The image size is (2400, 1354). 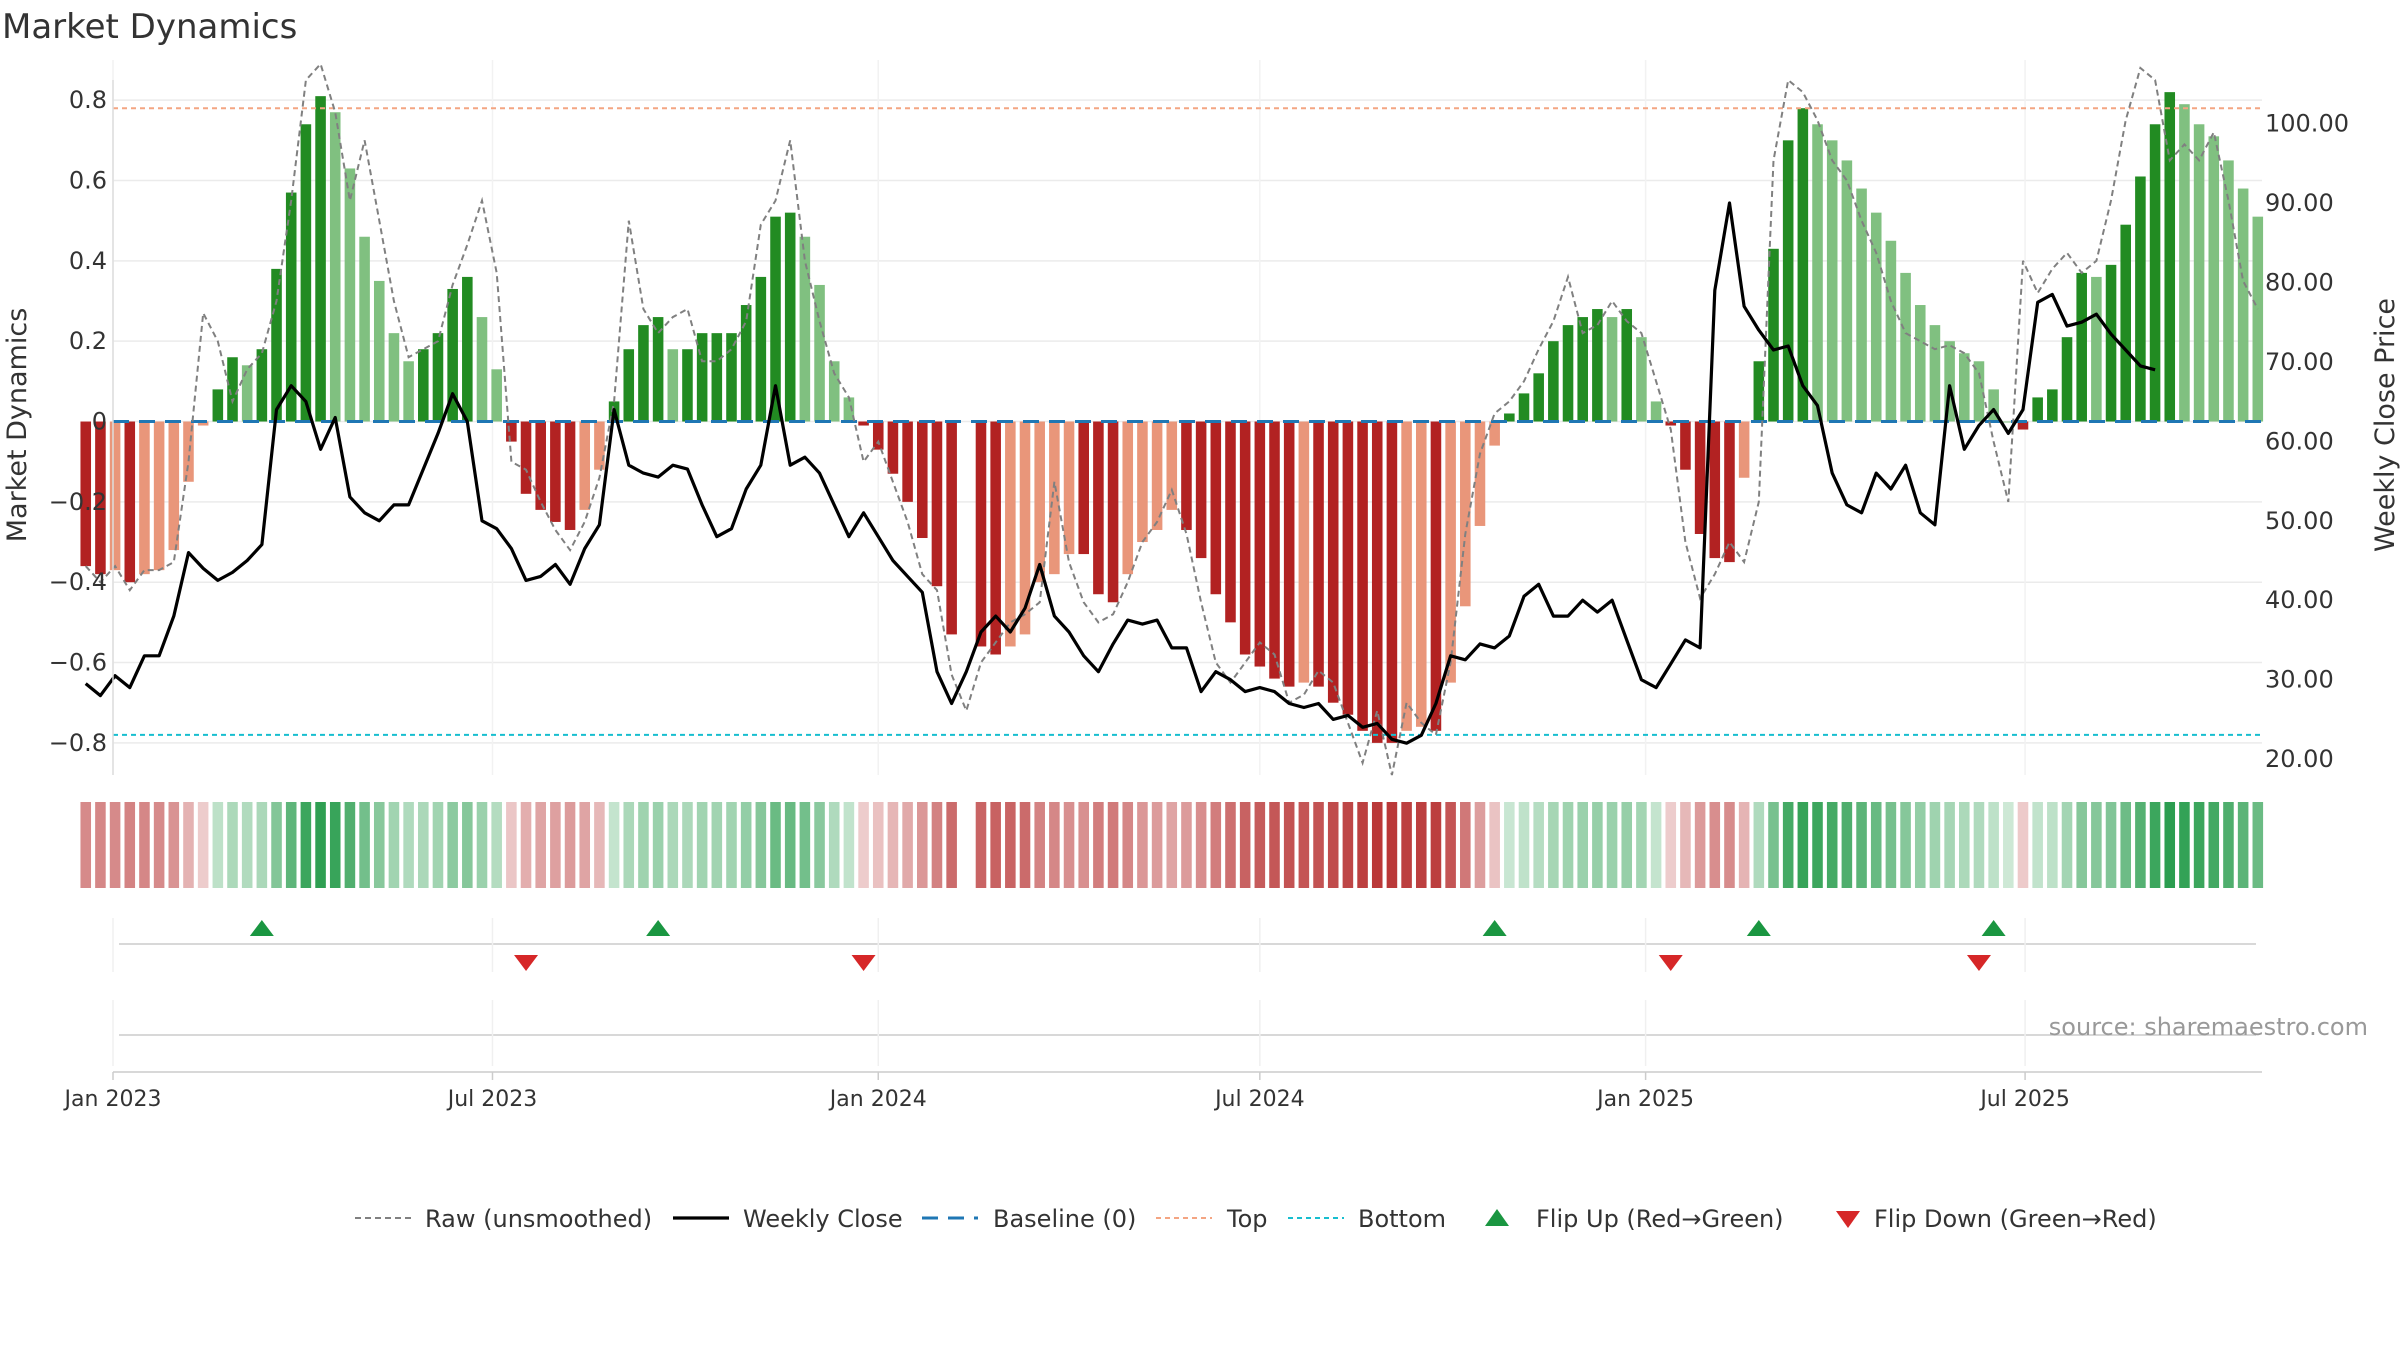 I want to click on right-tick-label: 80.00, so click(x=2299, y=282).